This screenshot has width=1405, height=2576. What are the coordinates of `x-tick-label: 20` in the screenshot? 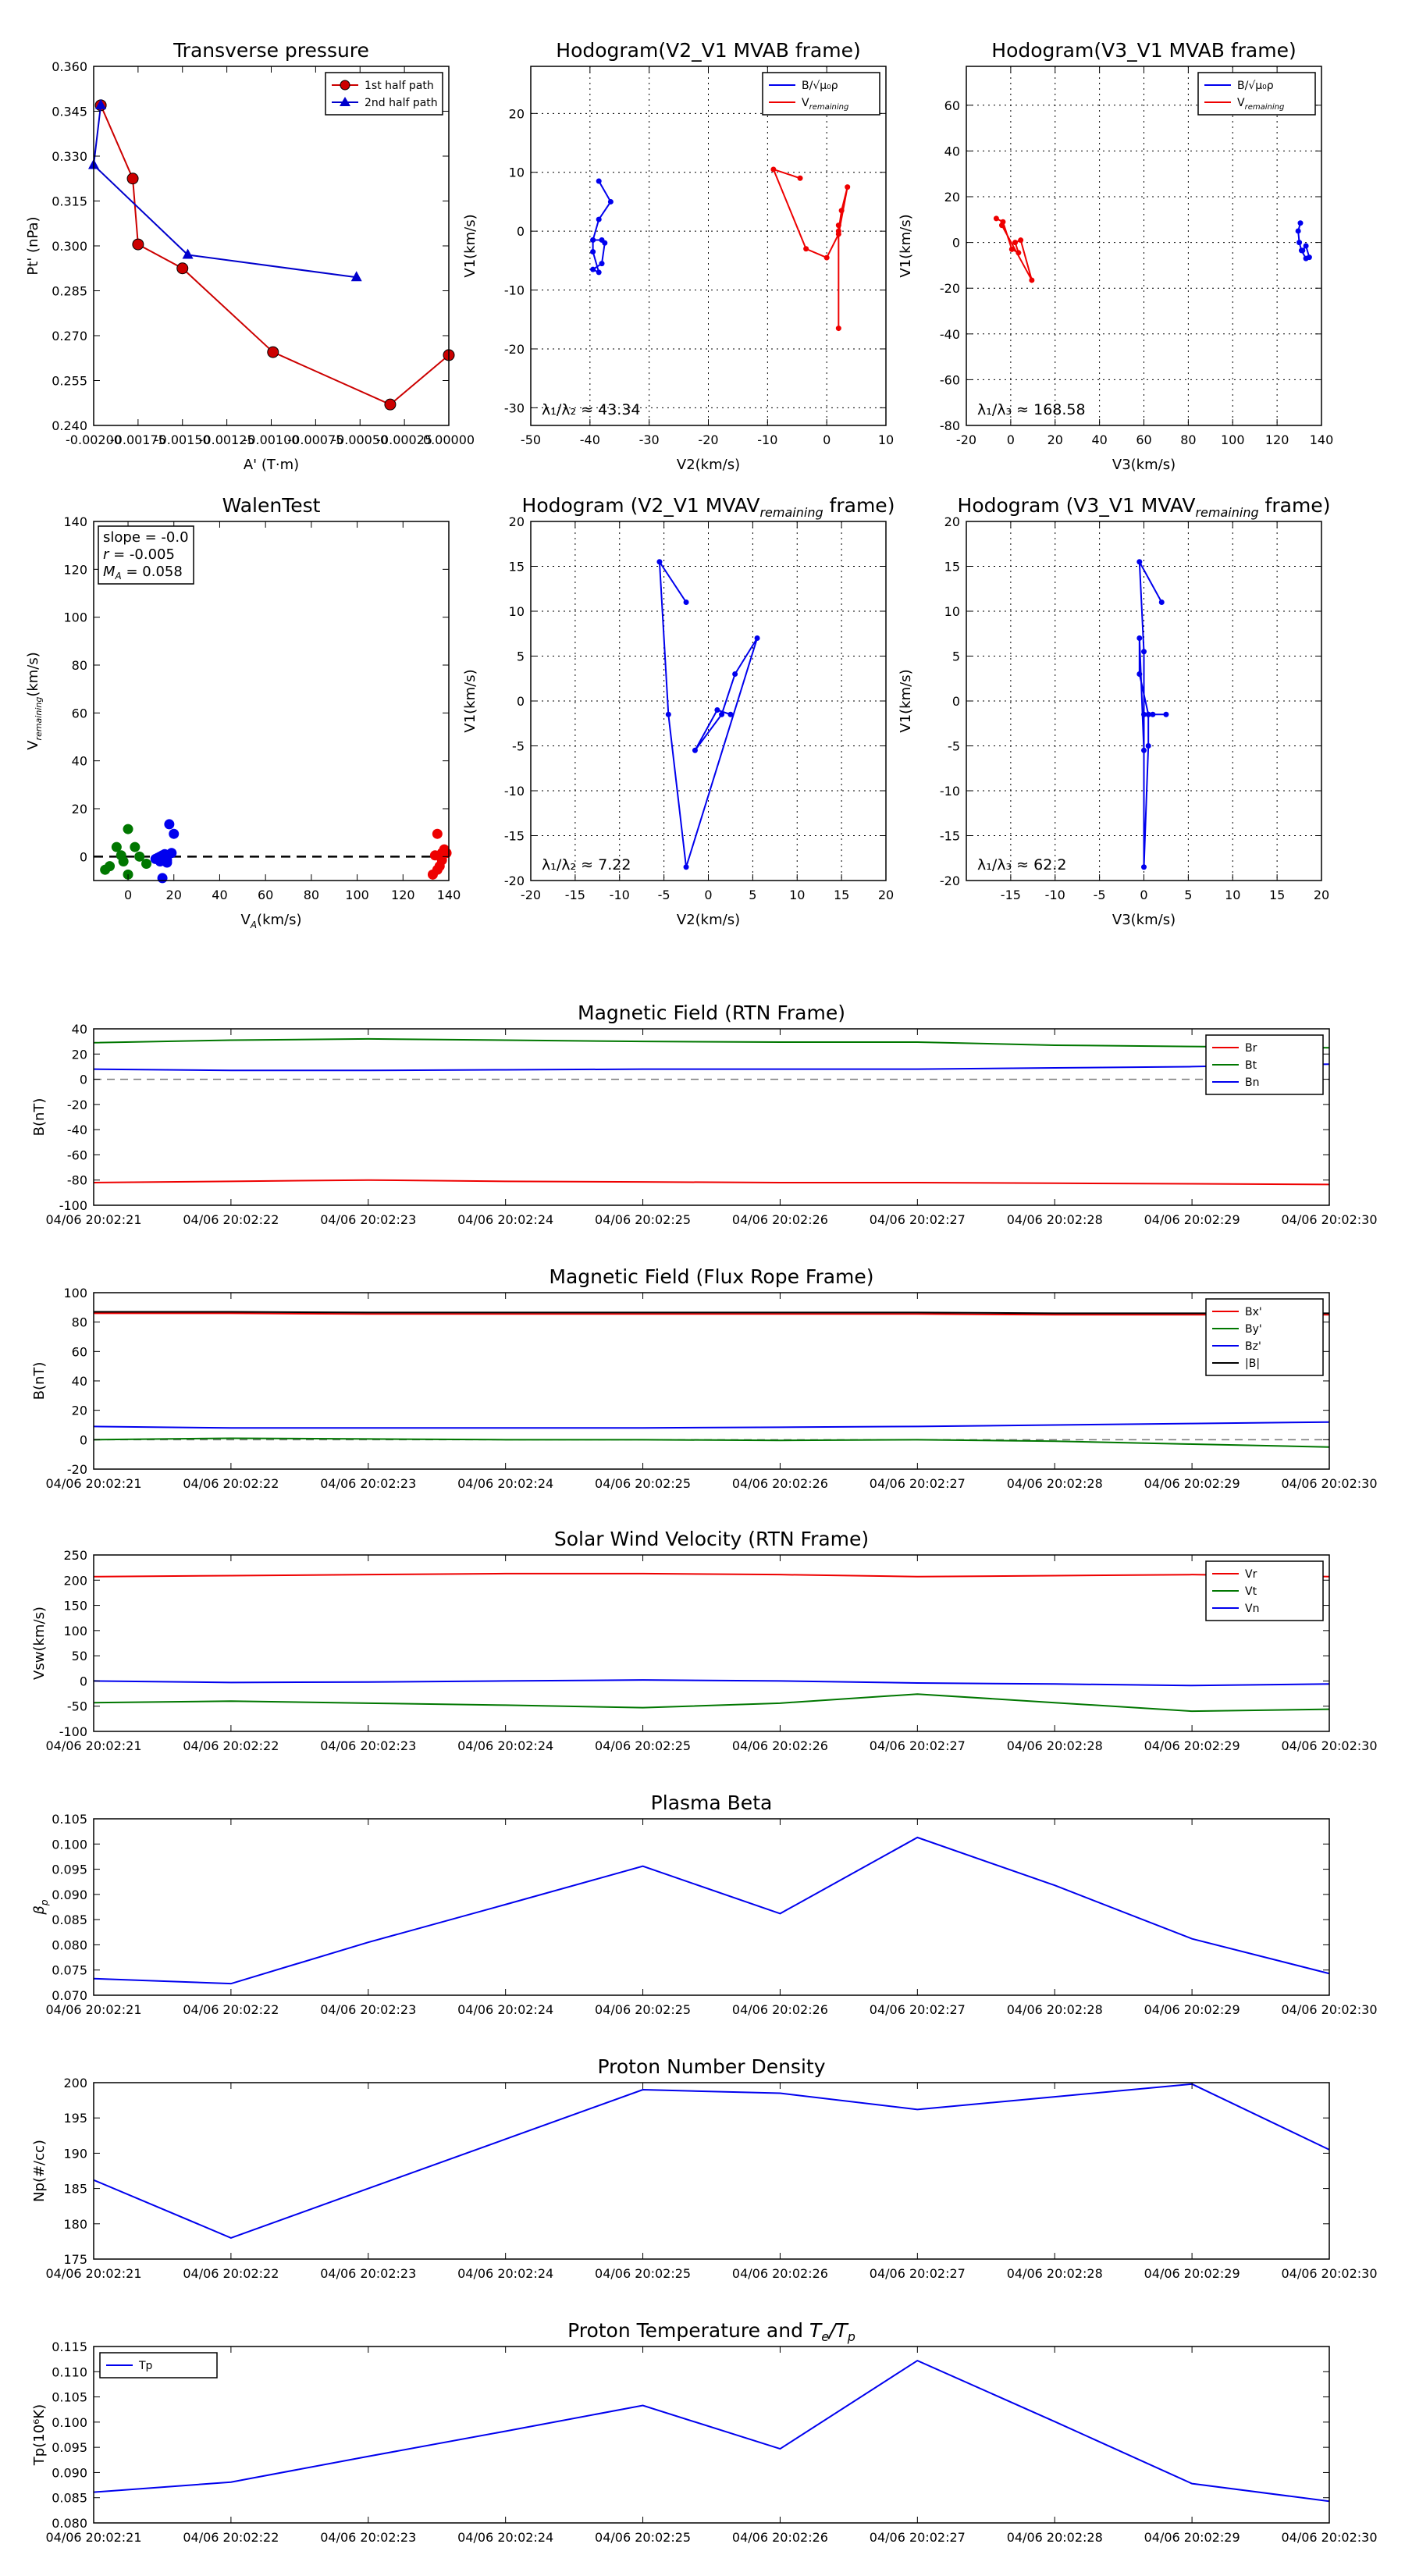 It's located at (174, 895).